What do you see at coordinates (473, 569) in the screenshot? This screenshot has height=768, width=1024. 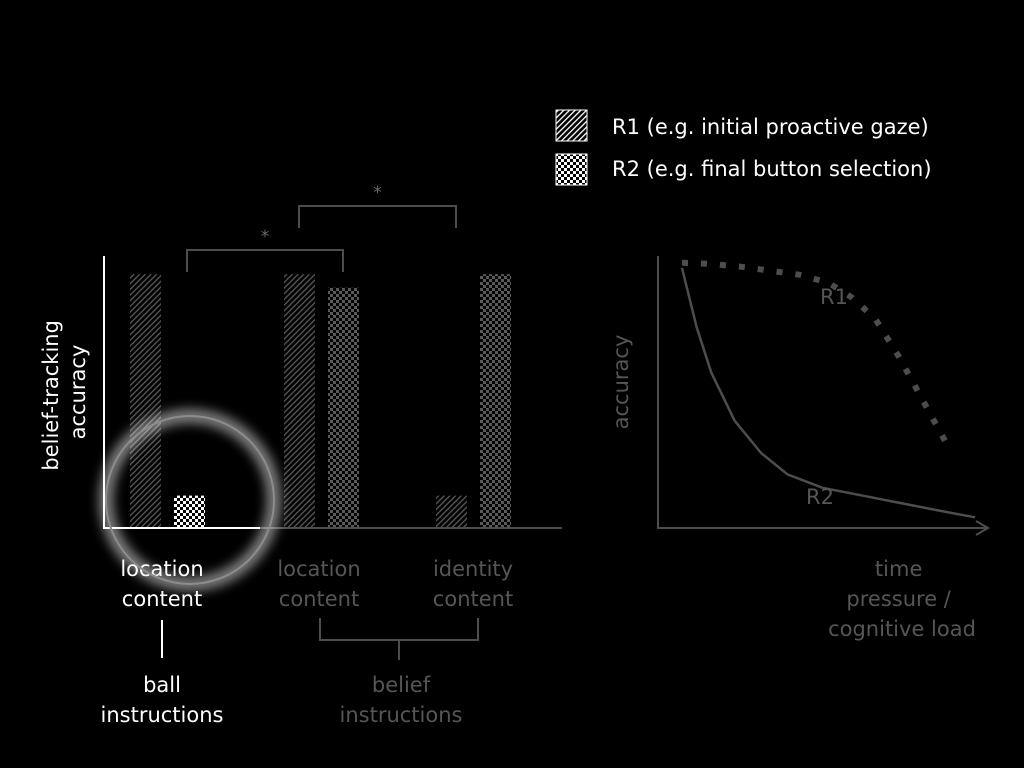 I see `bar-category-label-2-line-0: identity` at bounding box center [473, 569].